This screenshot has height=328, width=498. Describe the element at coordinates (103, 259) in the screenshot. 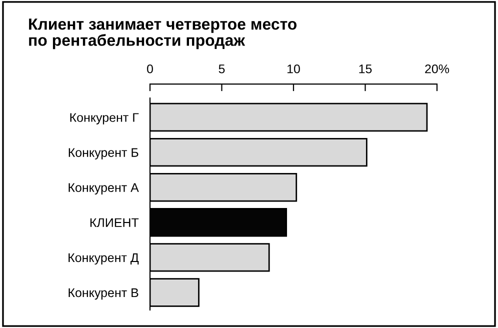

I see `y-tick-label: Конкурент Д` at that location.